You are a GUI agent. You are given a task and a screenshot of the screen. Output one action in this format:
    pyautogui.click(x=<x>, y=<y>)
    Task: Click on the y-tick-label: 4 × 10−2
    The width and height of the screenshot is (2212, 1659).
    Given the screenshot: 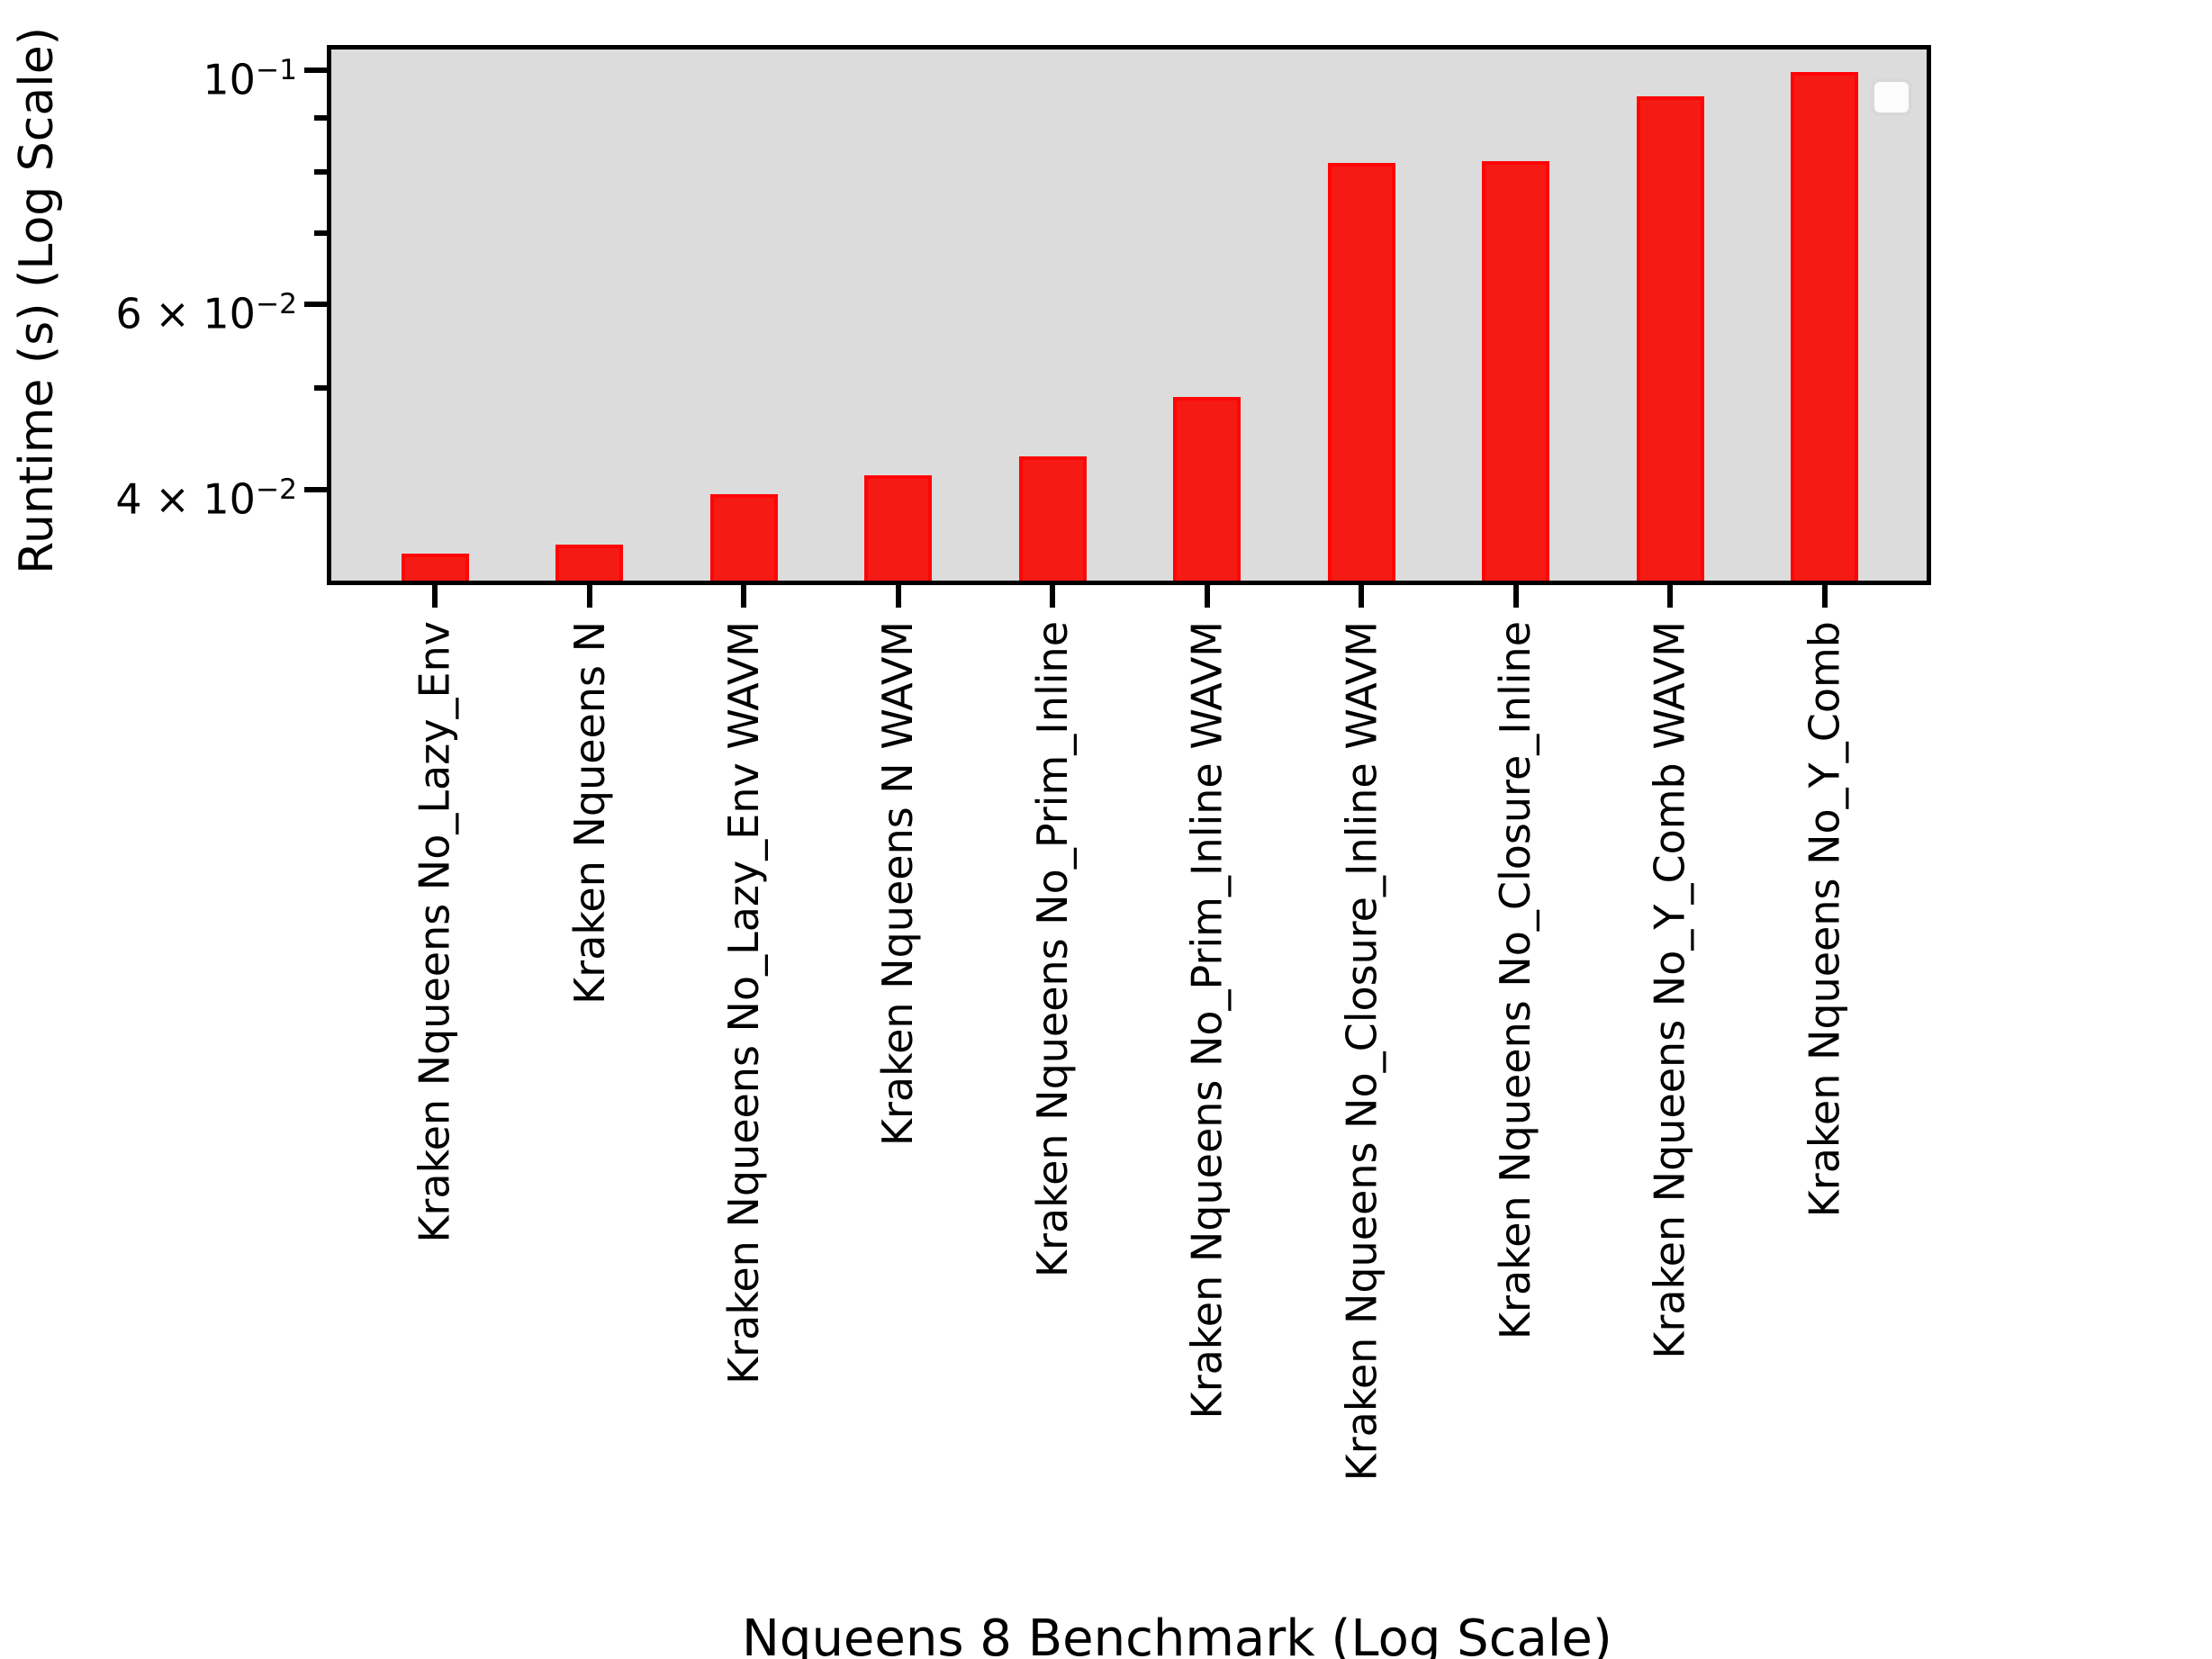 What is the action you would take?
    pyautogui.click(x=206, y=498)
    